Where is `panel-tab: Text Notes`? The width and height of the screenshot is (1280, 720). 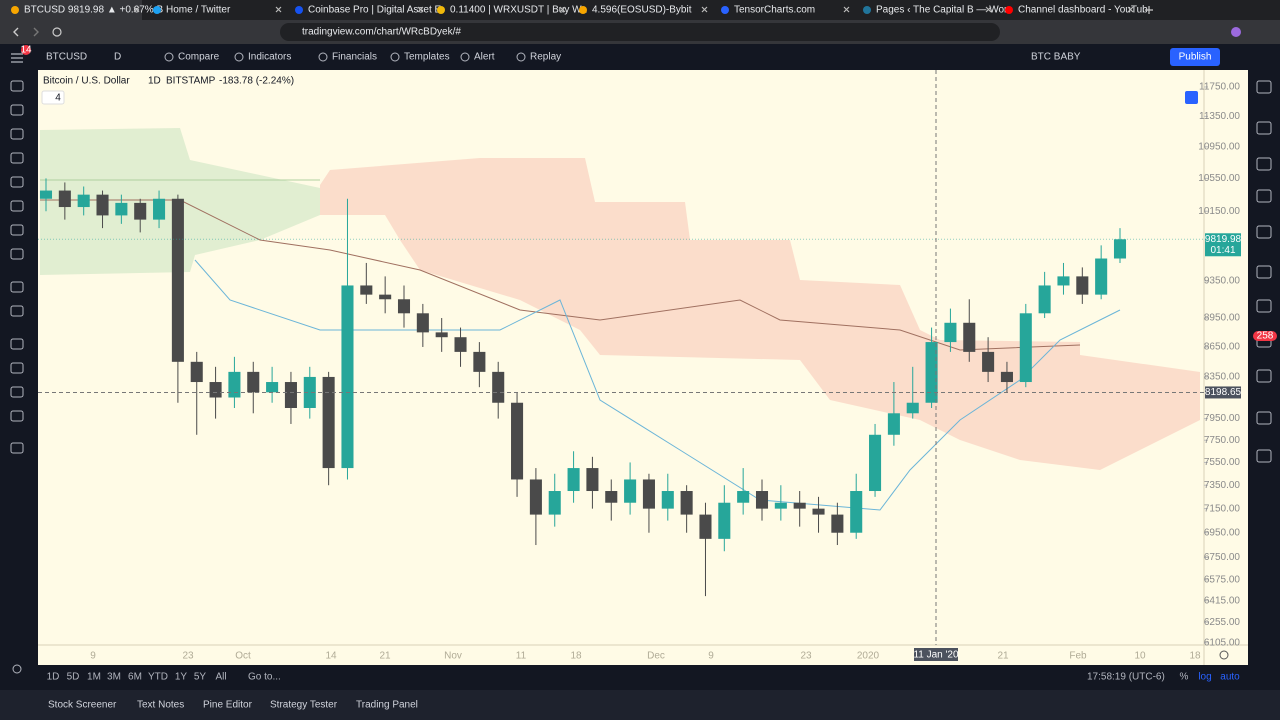
panel-tab: Text Notes is located at coordinates (160, 705).